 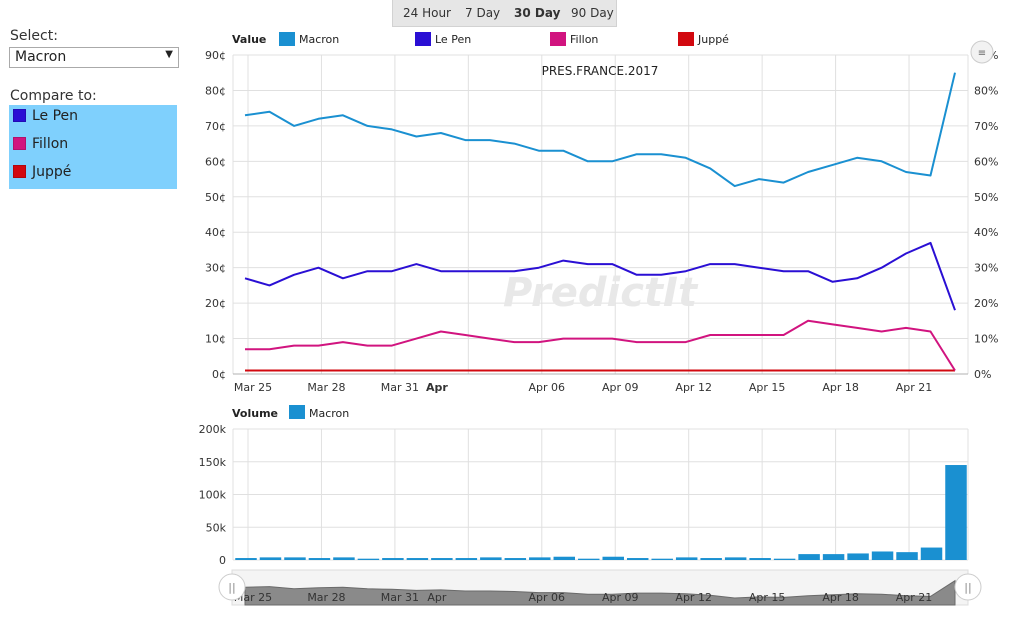 What do you see at coordinates (215, 90) in the screenshot?
I see `y-tick-left: 80¢` at bounding box center [215, 90].